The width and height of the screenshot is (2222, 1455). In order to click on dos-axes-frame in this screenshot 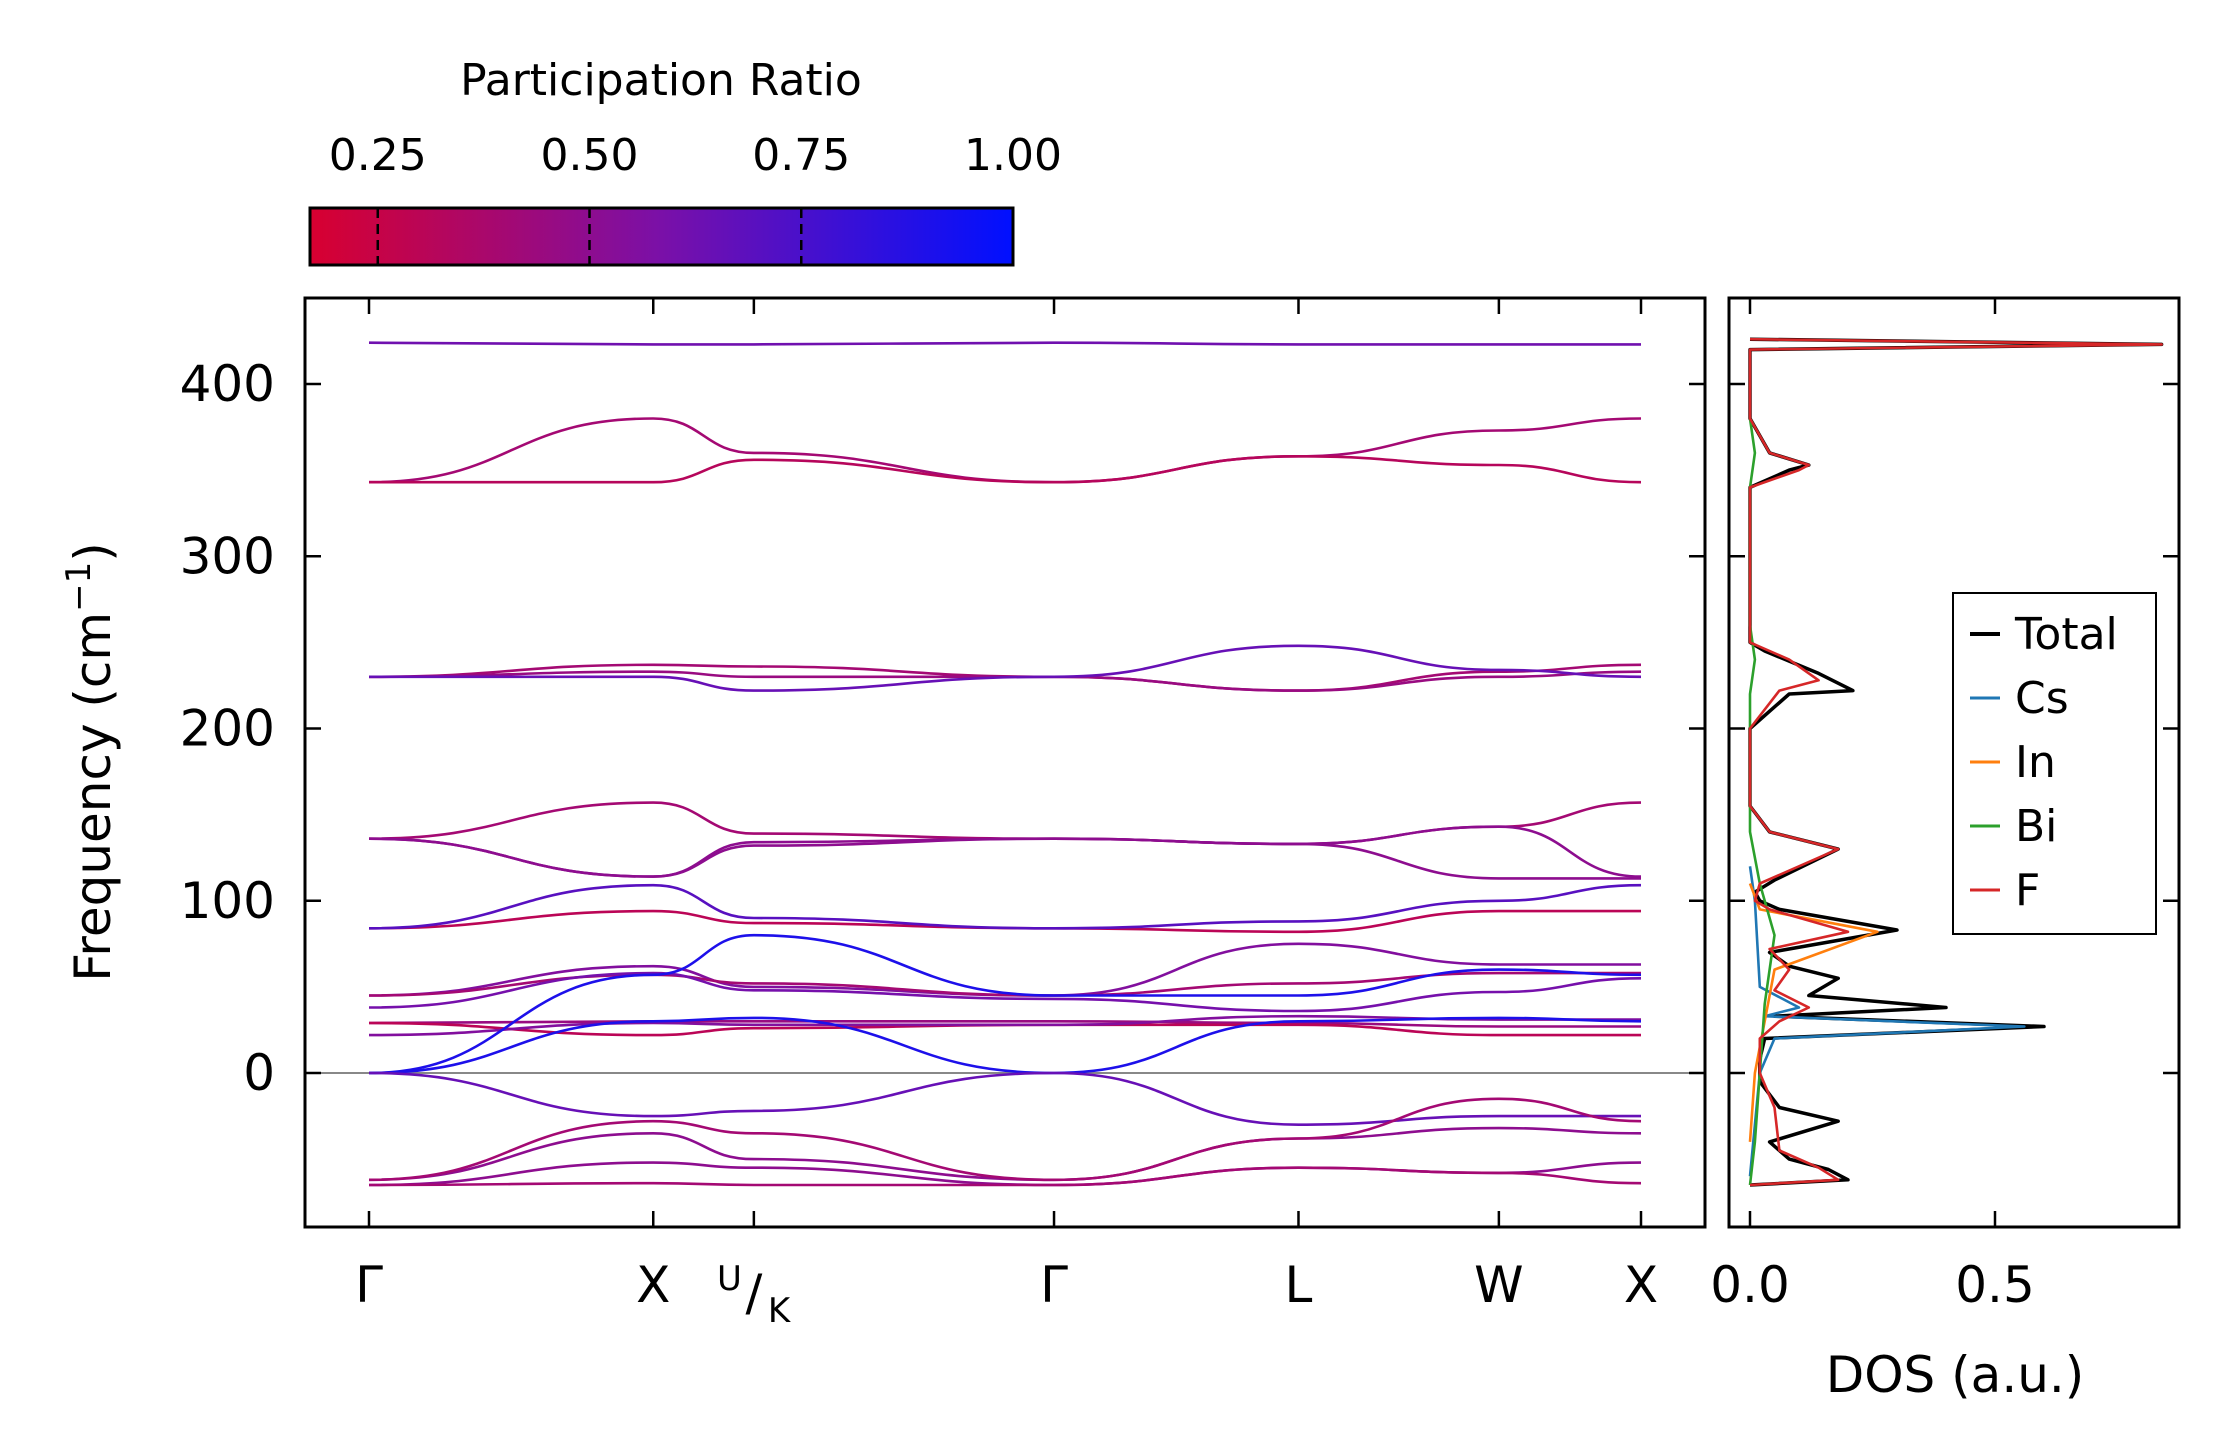, I will do `click(1954, 762)`.